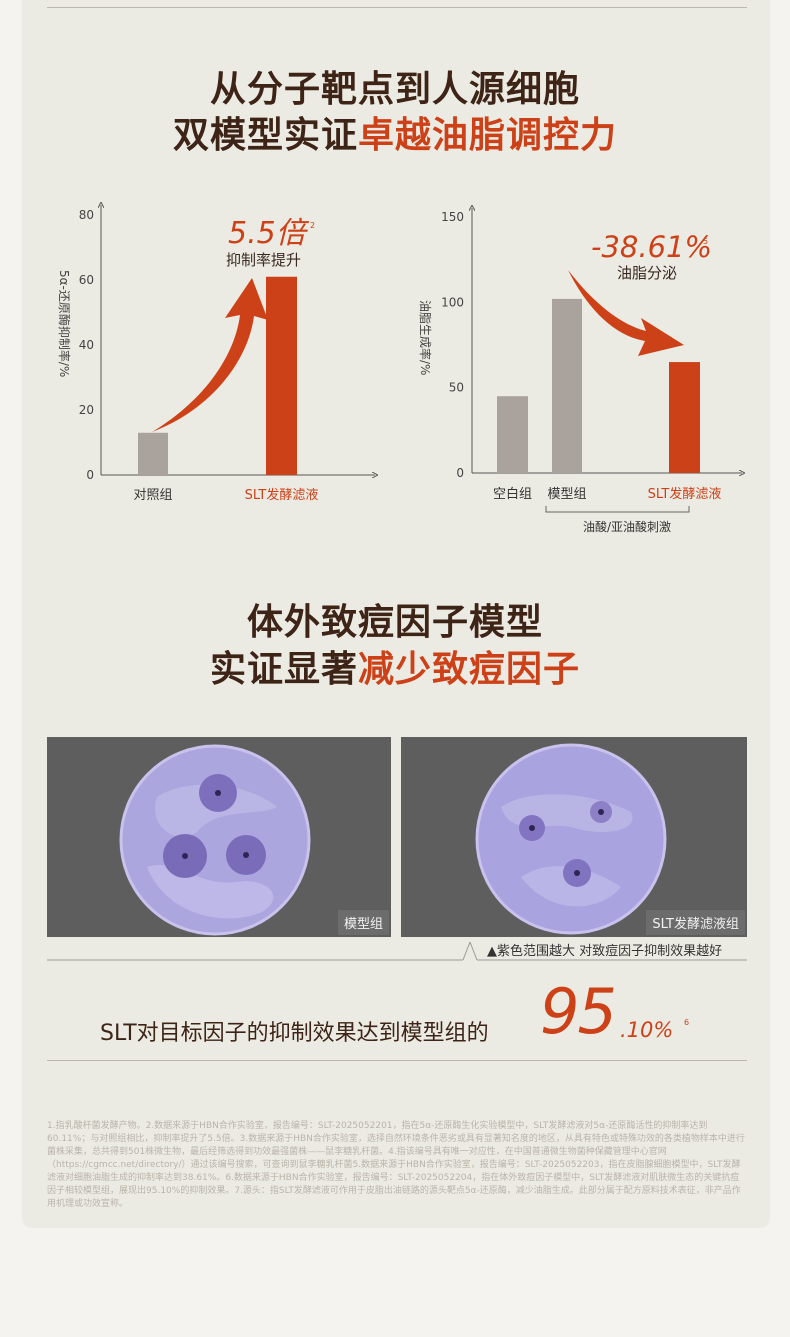  What do you see at coordinates (460, 473) in the screenshot?
I see `chart2-y-tick: 0` at bounding box center [460, 473].